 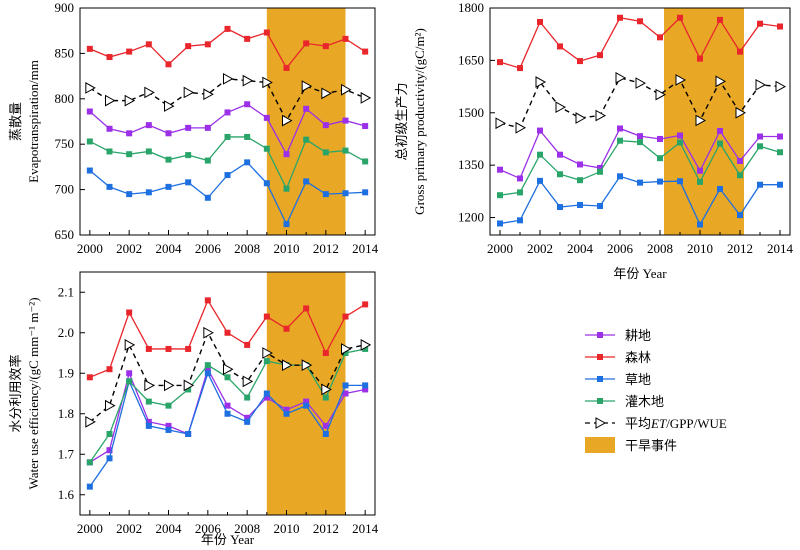 I want to click on y-axis-label-en: Water use efficiency/(gC mm⁻¹ m⁻²), so click(x=33, y=393).